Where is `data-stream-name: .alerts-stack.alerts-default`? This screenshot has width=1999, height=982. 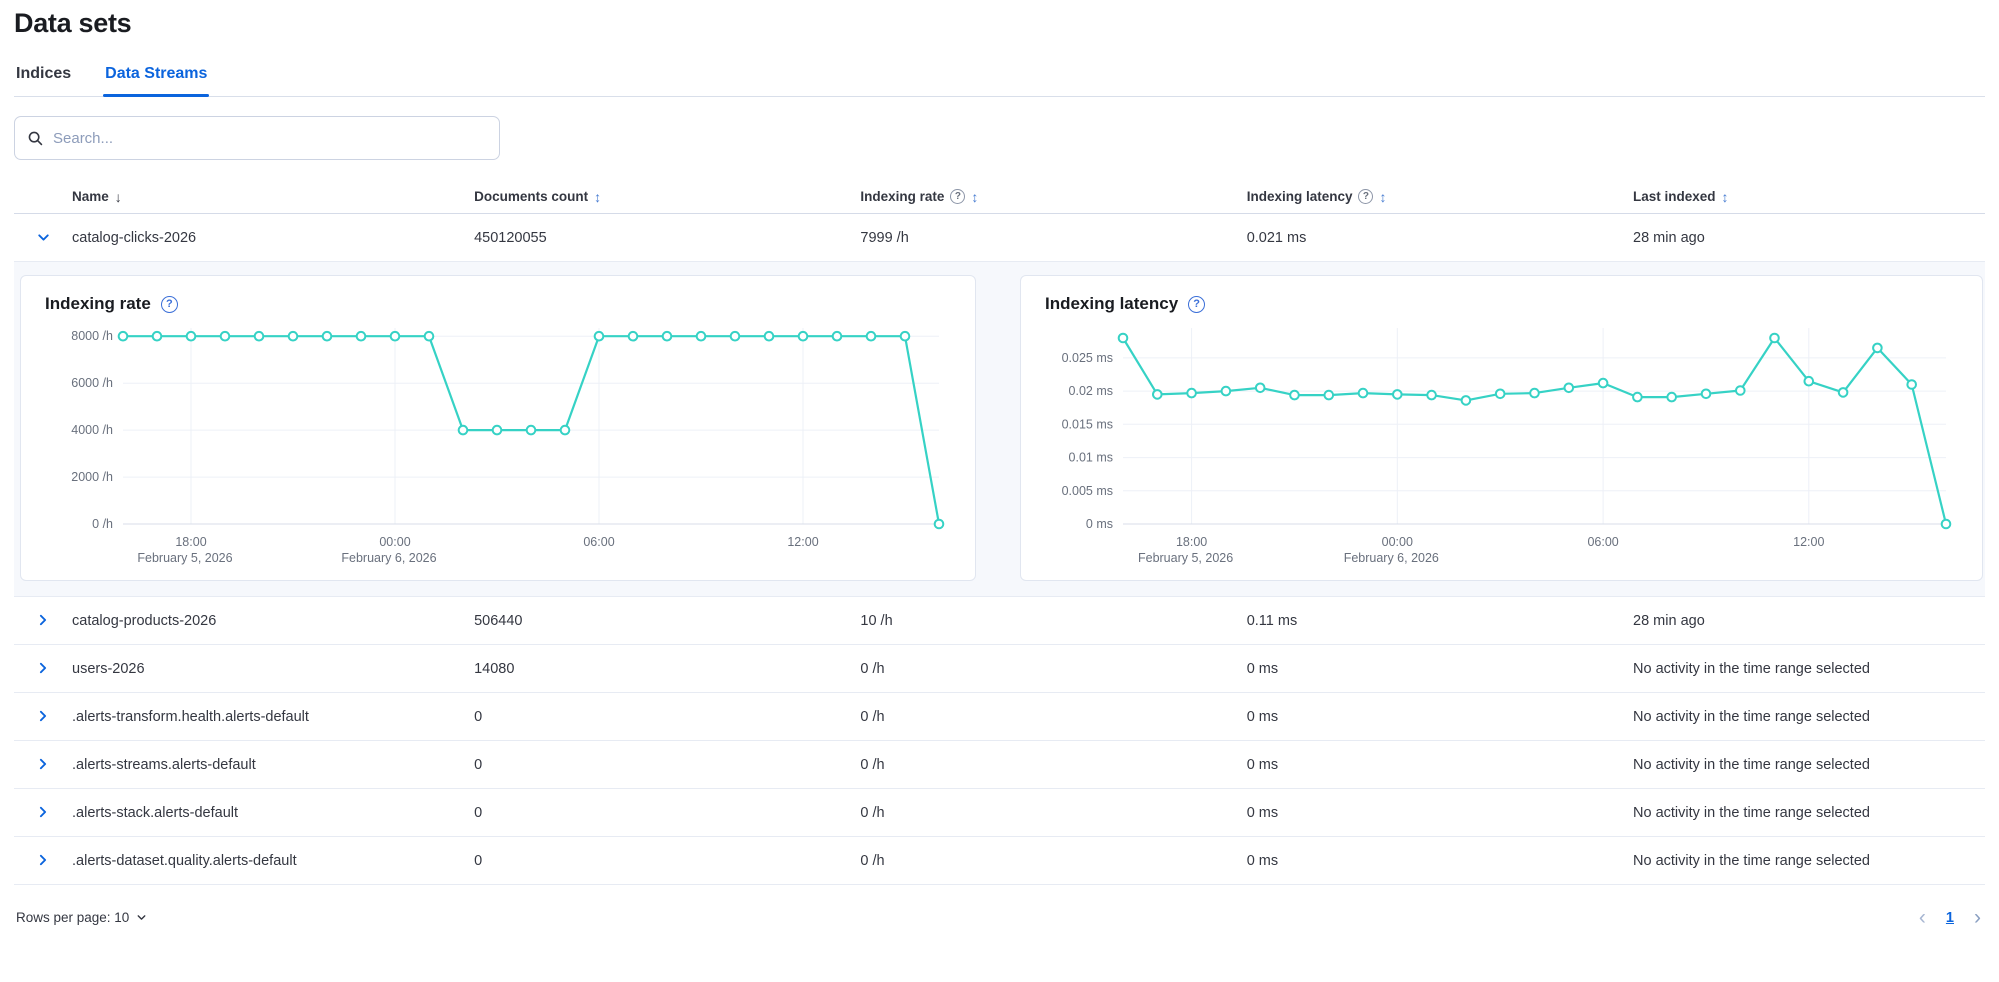
data-stream-name: .alerts-stack.alerts-default is located at coordinates (155, 812).